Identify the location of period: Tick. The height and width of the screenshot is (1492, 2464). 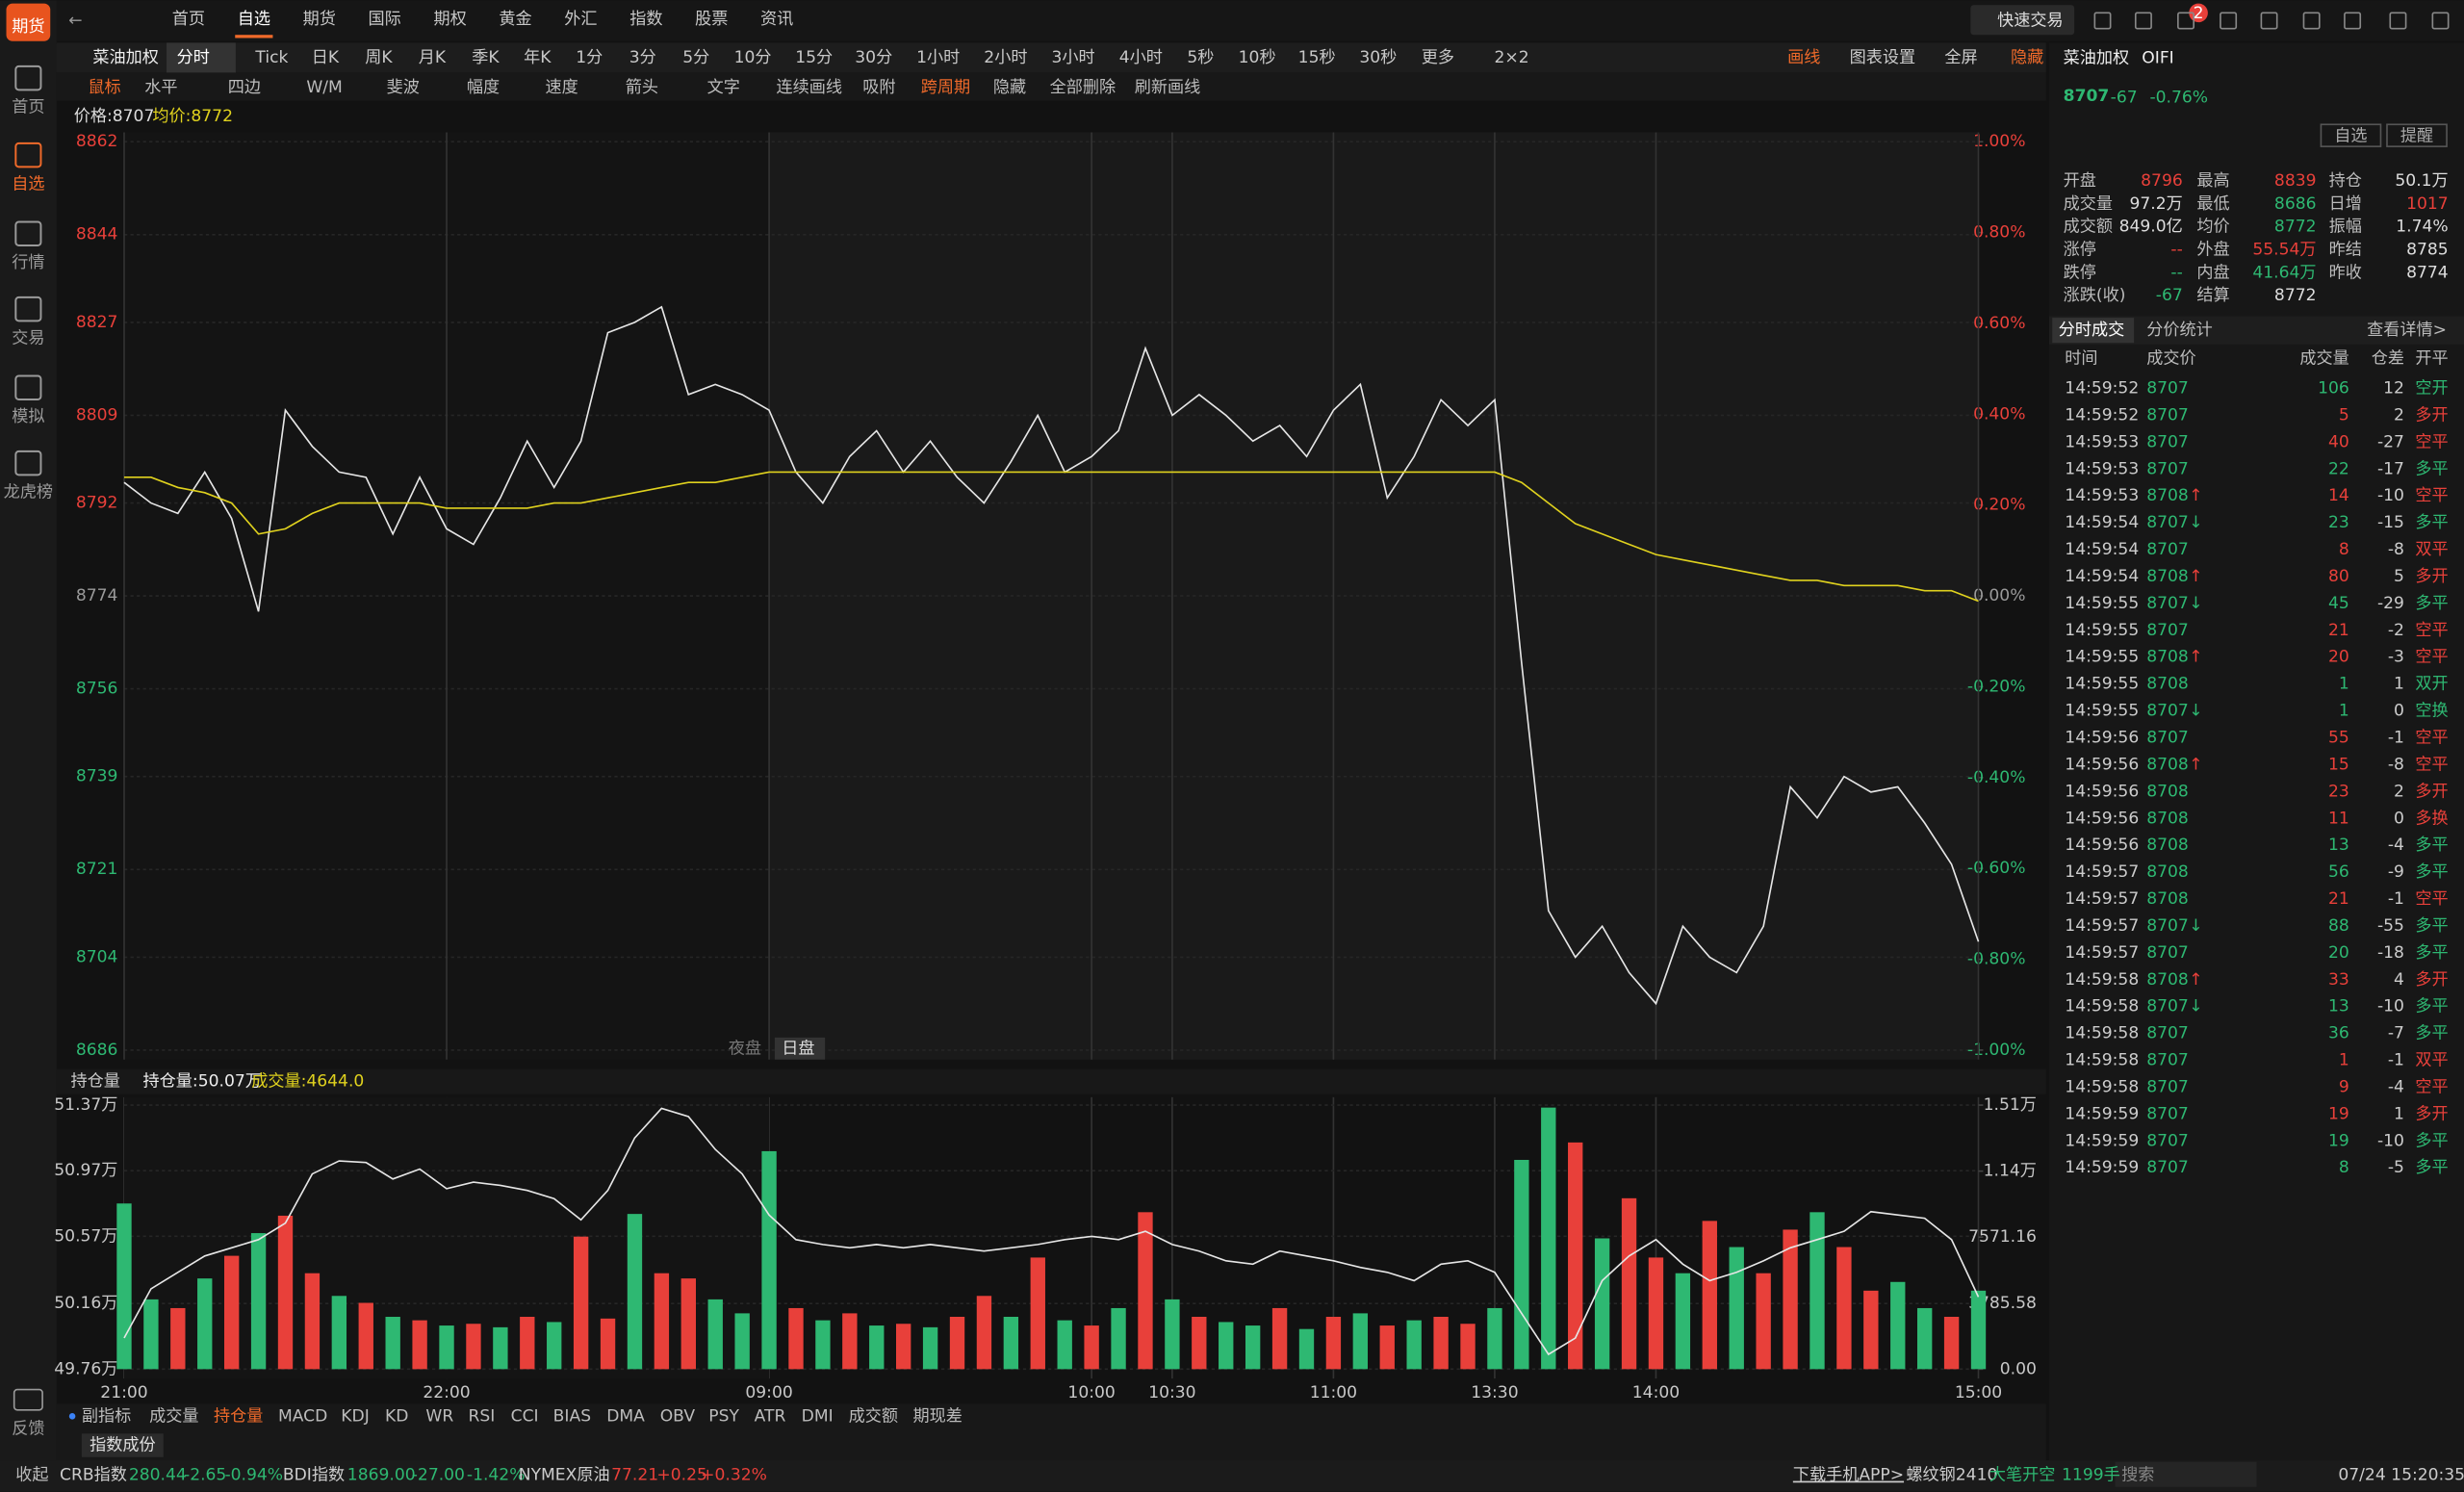
(271, 57).